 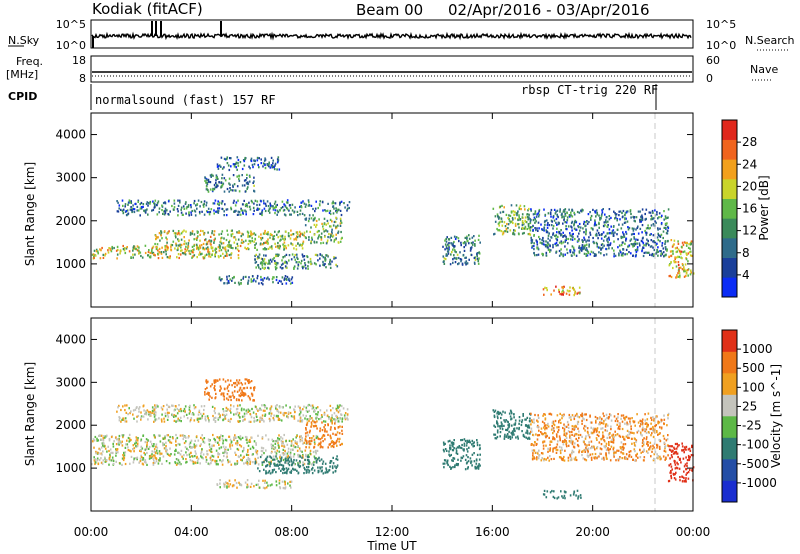 I want to click on colorbar-tick-label: 8, so click(x=746, y=253).